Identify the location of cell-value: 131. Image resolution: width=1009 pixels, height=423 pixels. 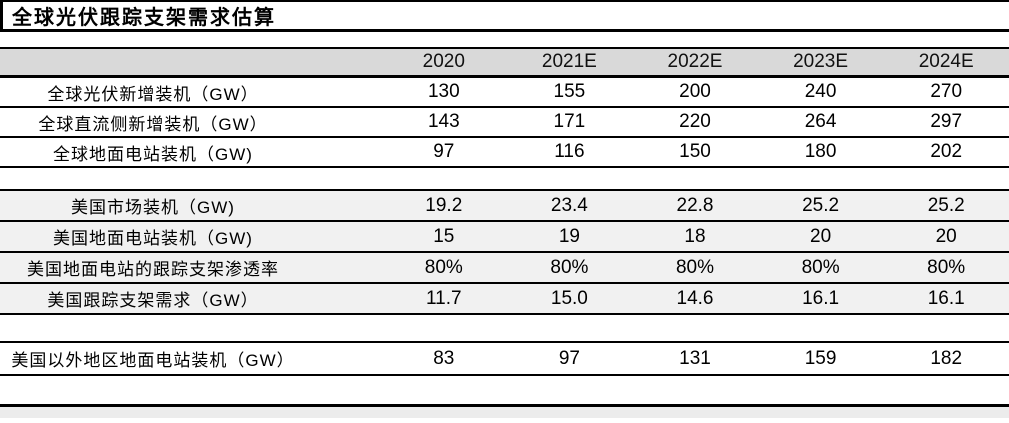
(695, 358).